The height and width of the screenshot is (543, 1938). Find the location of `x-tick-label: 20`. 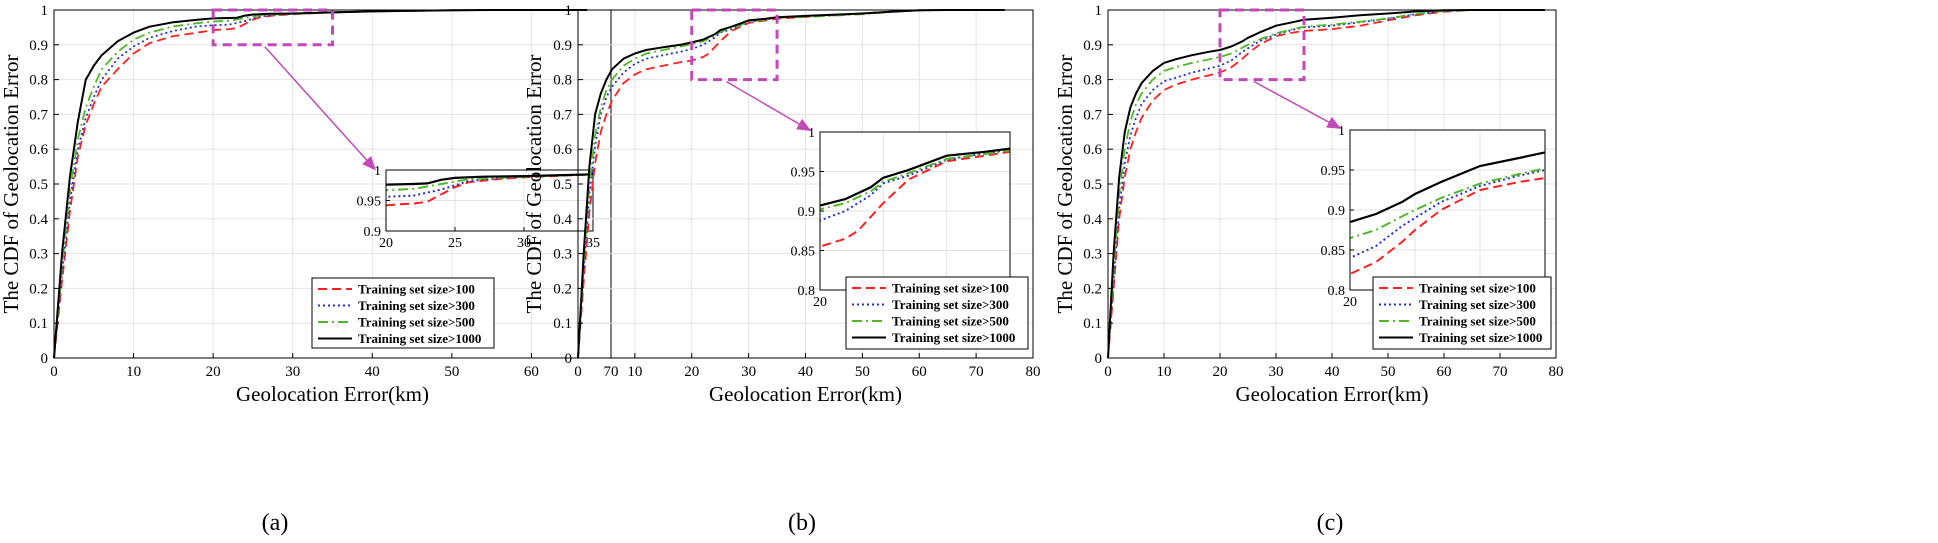

x-tick-label: 20 is located at coordinates (691, 372).